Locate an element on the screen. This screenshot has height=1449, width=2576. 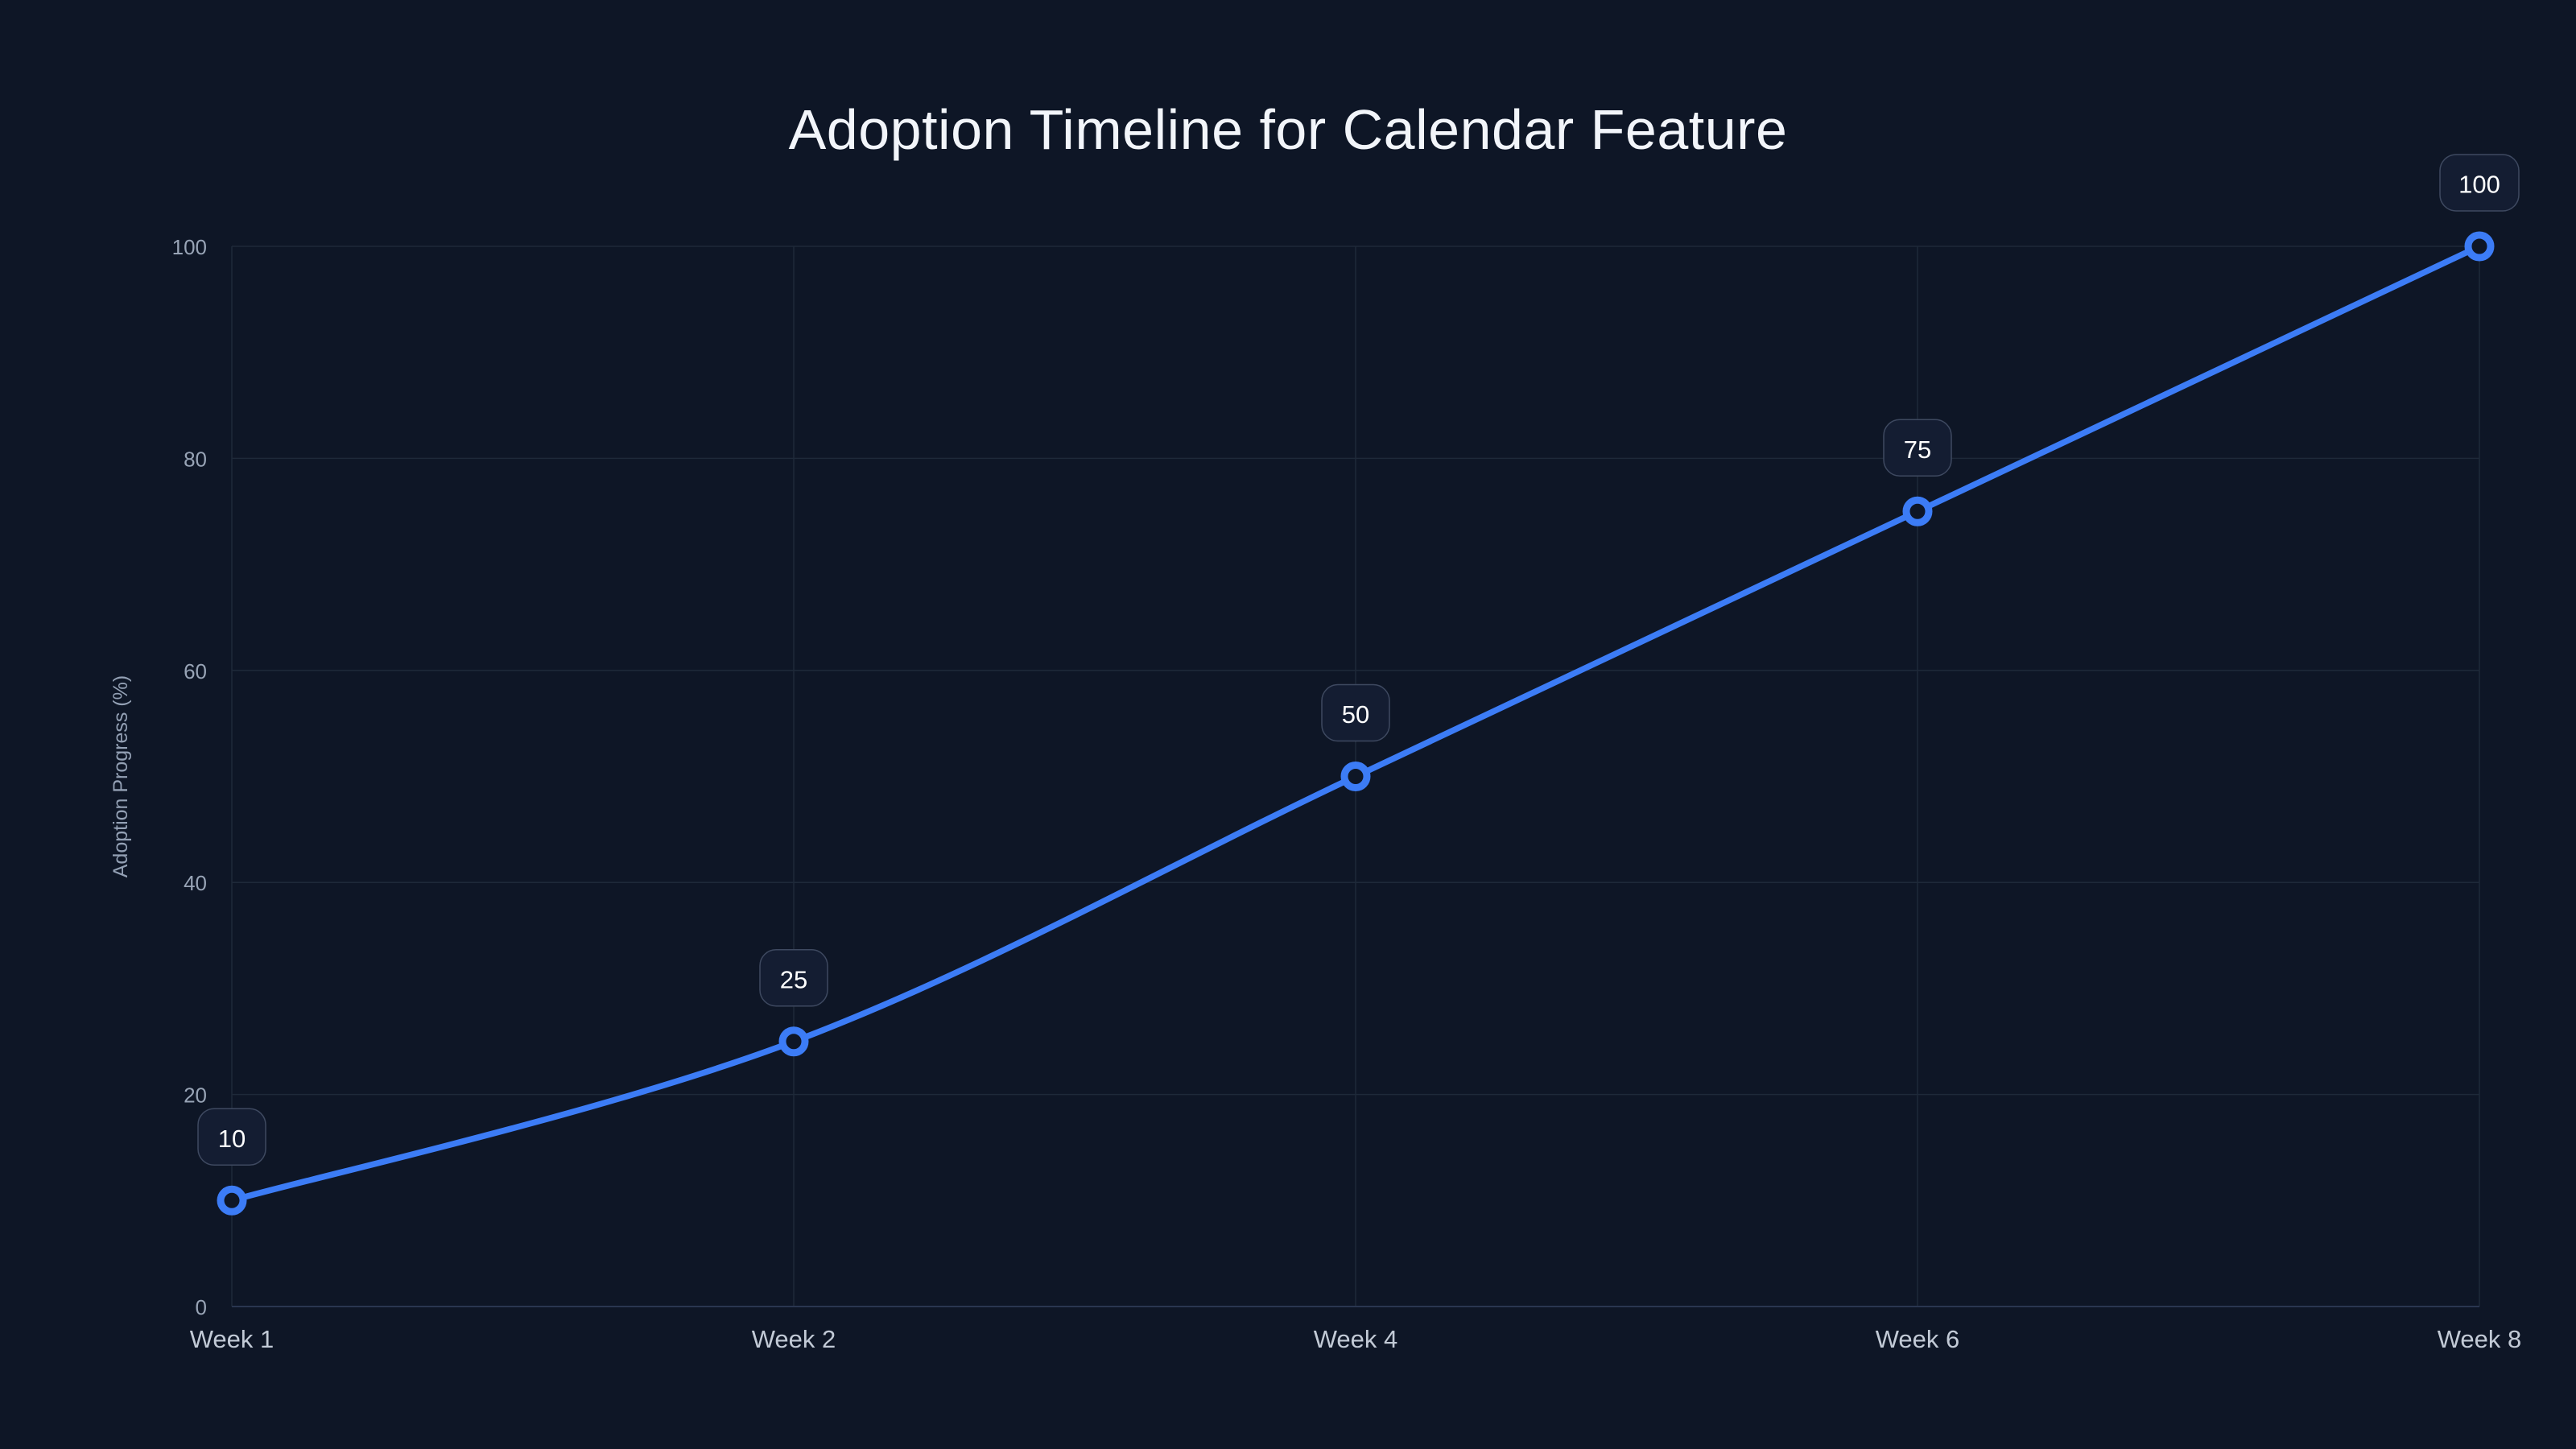
x-tick-label: Week 1 is located at coordinates (232, 1339).